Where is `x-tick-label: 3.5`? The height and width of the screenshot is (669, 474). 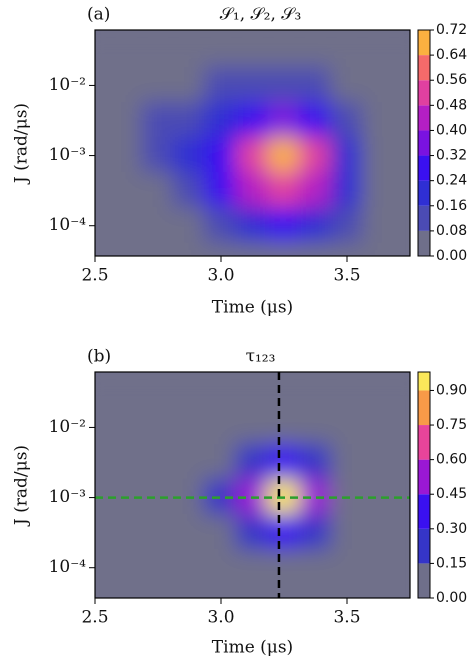
x-tick-label: 3.5 is located at coordinates (346, 618).